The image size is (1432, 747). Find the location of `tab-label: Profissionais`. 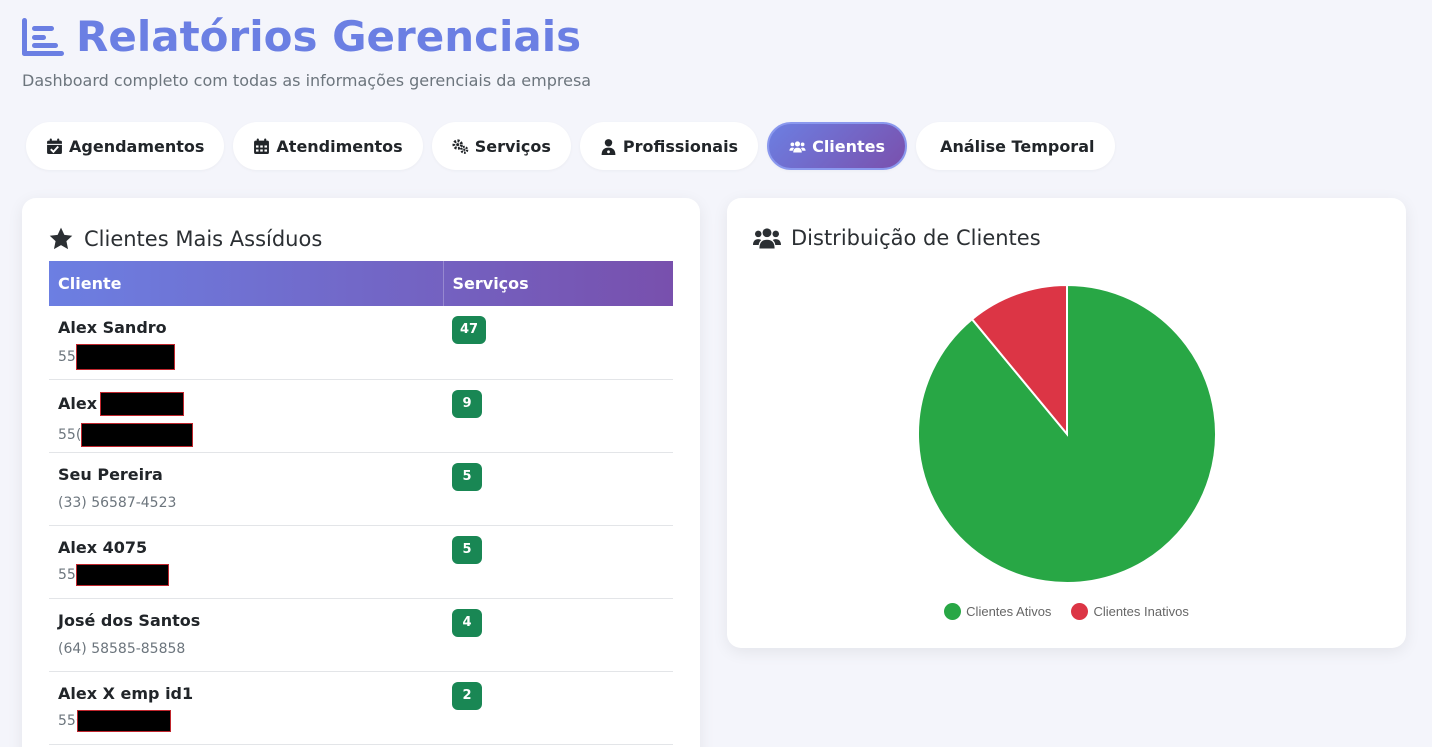

tab-label: Profissionais is located at coordinates (680, 146).